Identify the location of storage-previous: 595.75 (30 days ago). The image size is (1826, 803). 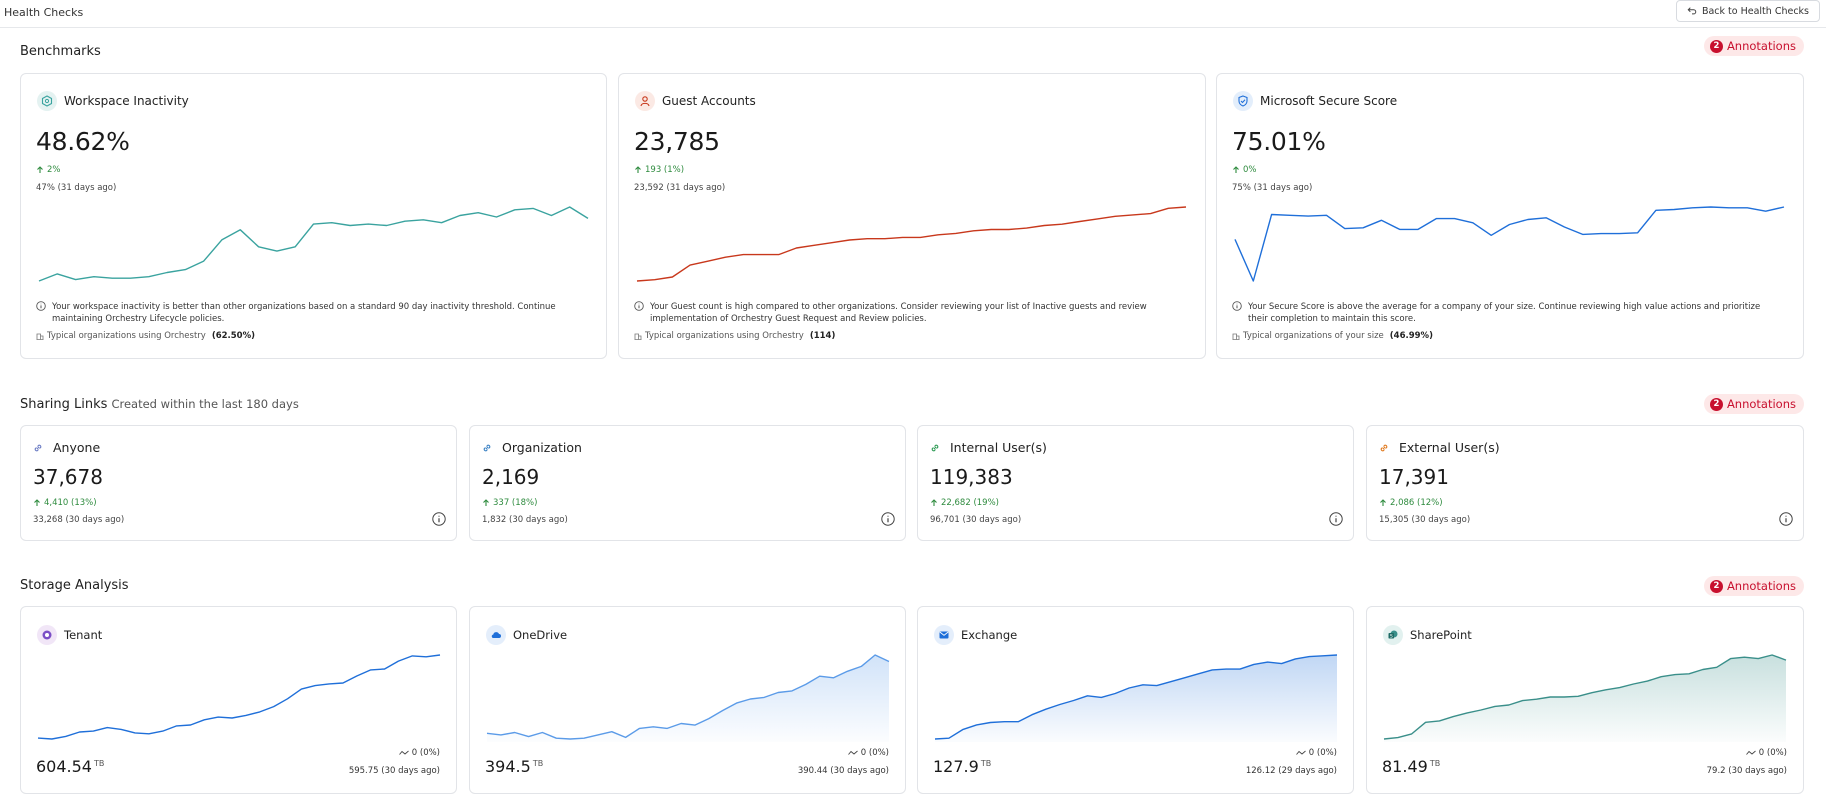
(394, 771).